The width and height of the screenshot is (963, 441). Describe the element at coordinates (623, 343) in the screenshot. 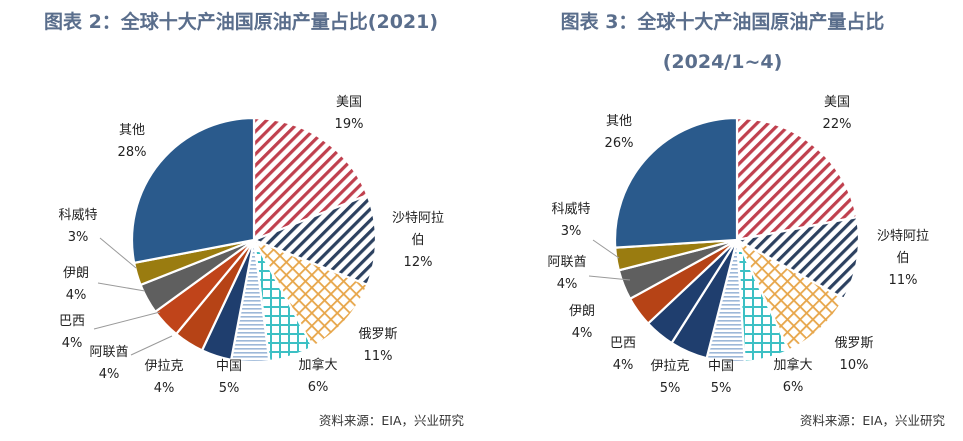

I see `slice-name-label-6: 巴西` at that location.